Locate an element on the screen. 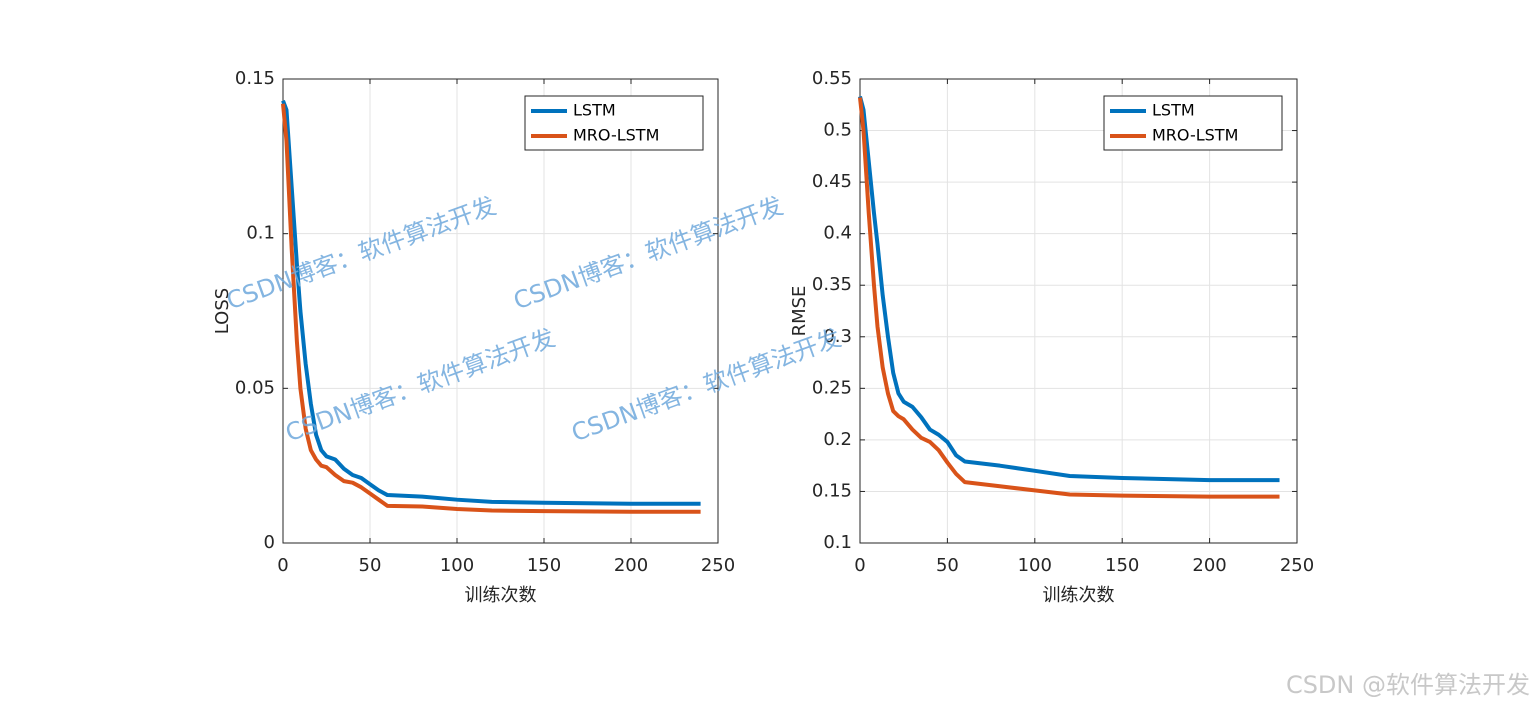  footer-credit: CSDN @软件算法开发 is located at coordinates (1408, 685).